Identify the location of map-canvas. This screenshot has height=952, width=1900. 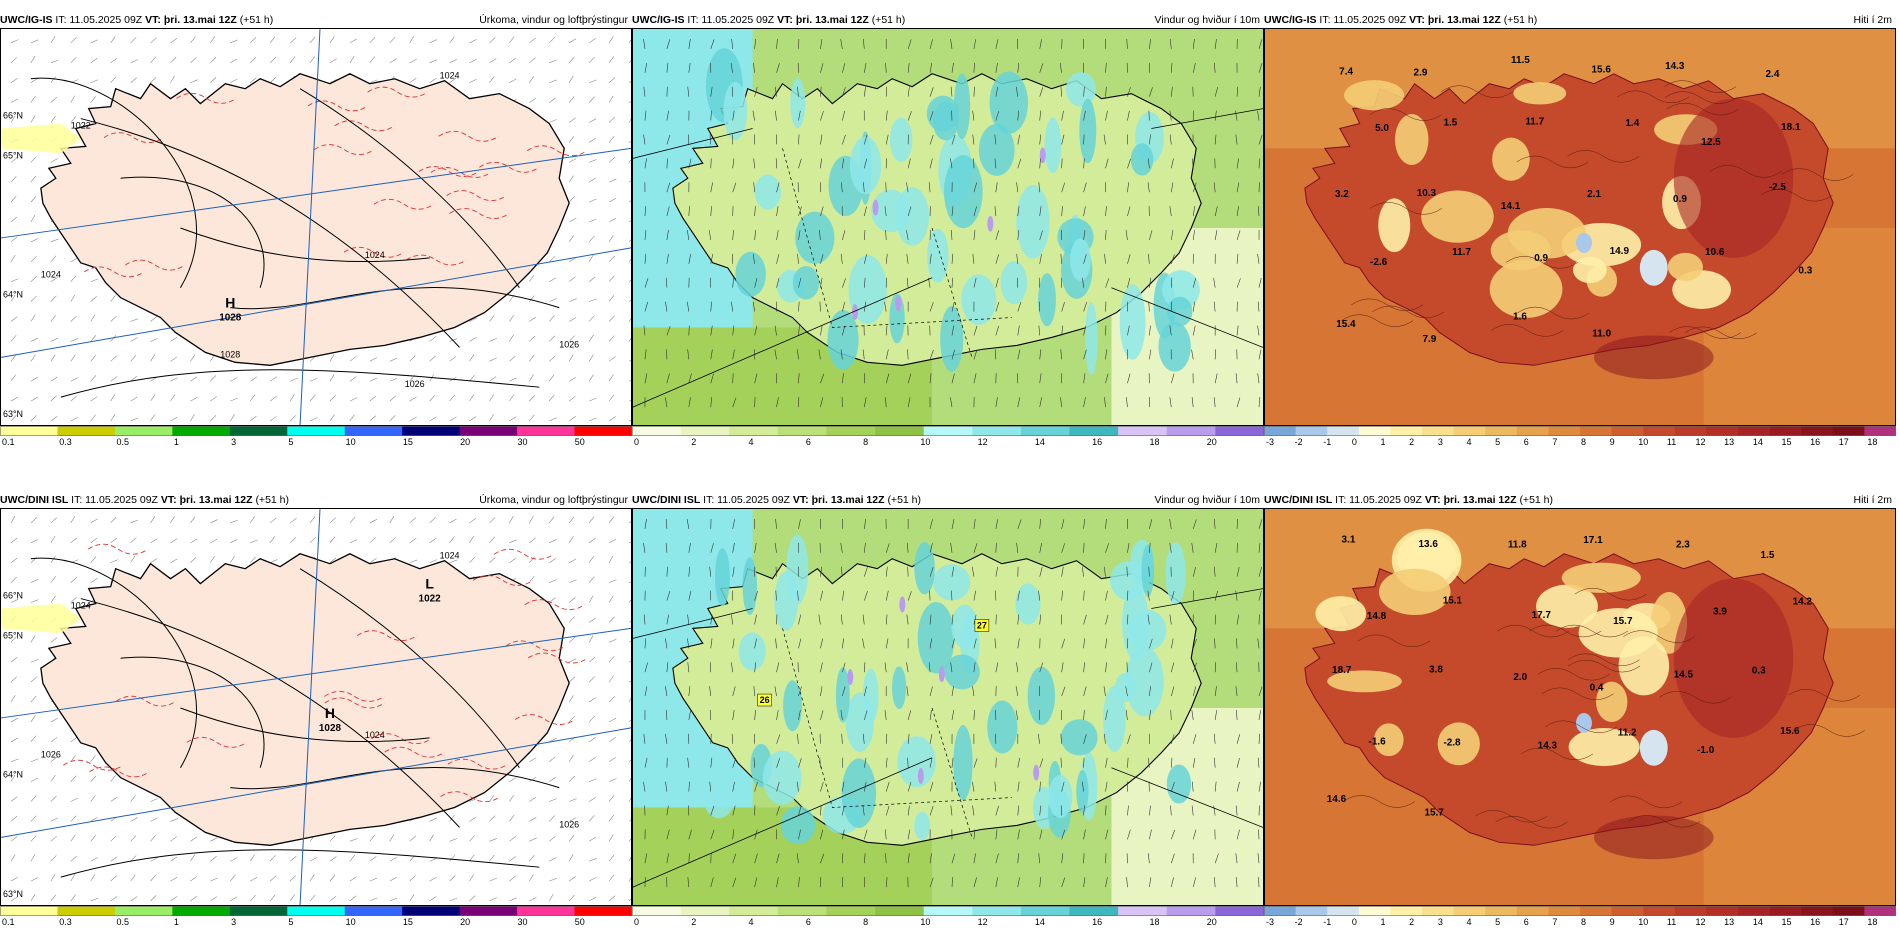
(948, 227).